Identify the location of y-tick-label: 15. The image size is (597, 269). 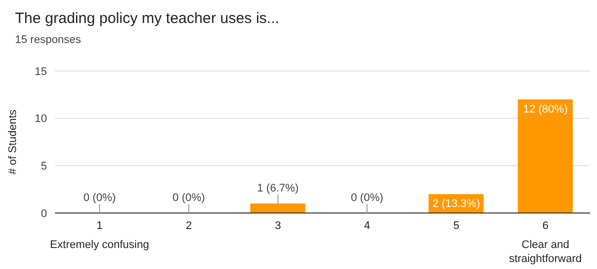
(40, 72).